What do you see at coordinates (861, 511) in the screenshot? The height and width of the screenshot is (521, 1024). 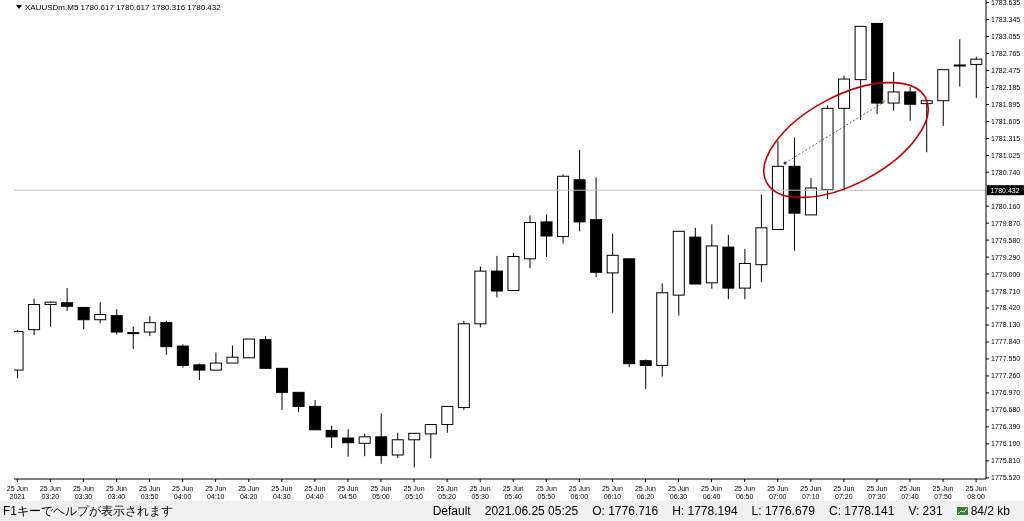 I see `text: C: 1778.141` at bounding box center [861, 511].